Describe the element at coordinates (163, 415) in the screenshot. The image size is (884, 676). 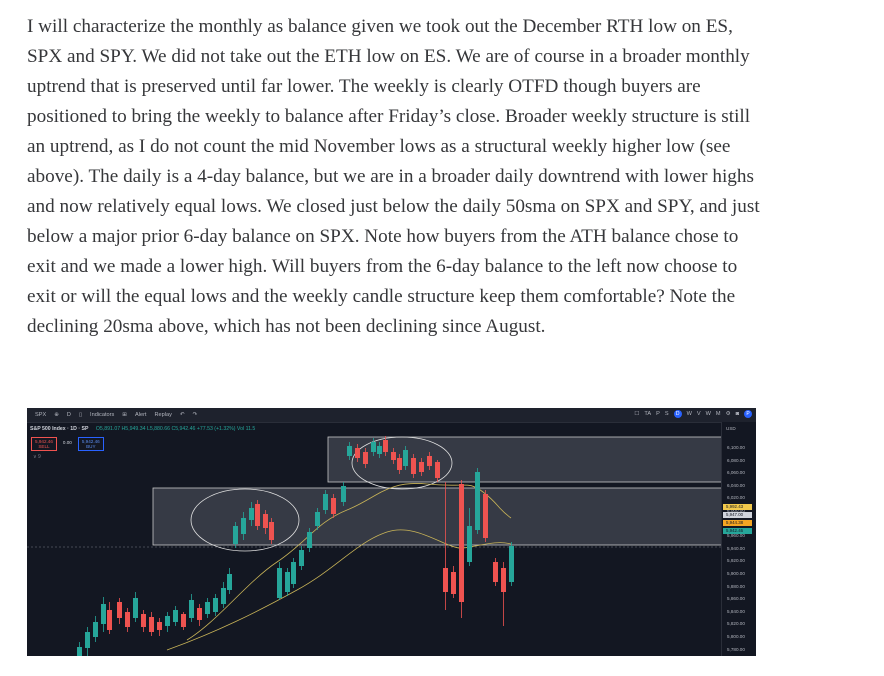
I see `replay-button: Replay` at that location.